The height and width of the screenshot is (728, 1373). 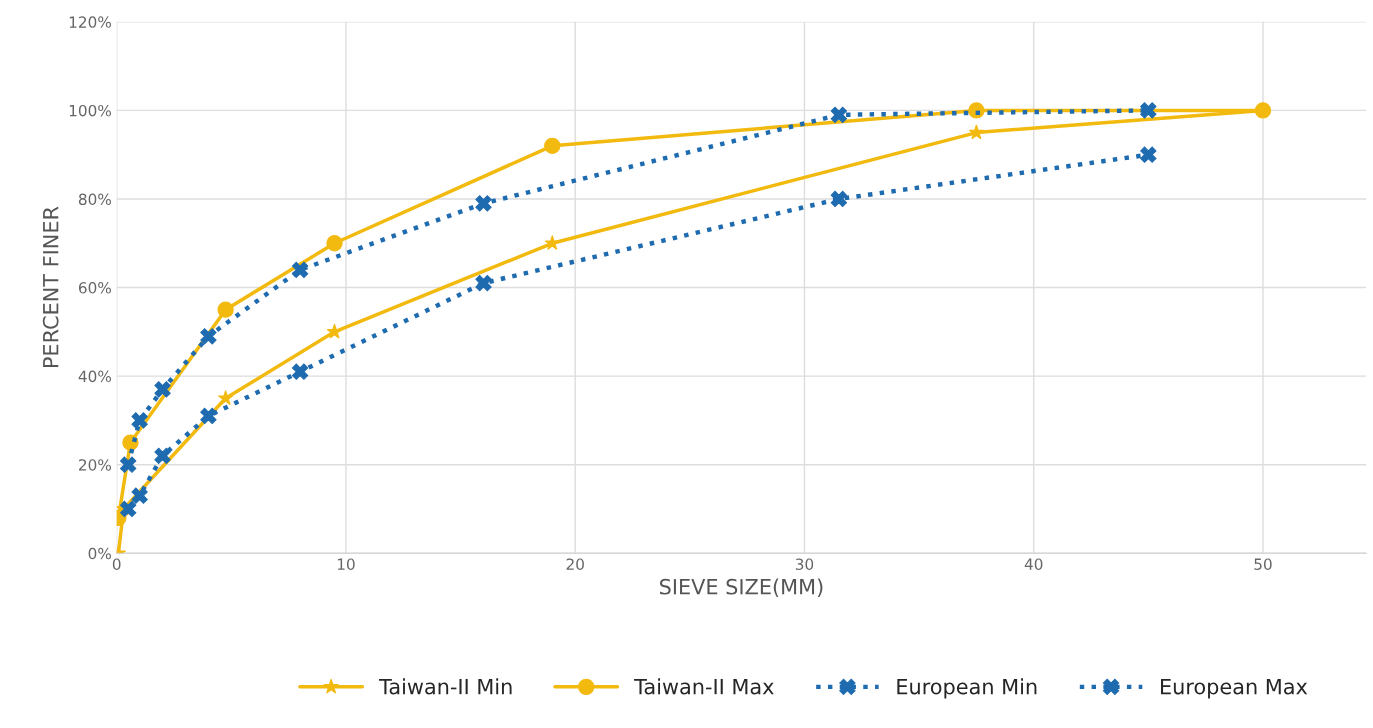 What do you see at coordinates (94, 288) in the screenshot?
I see `y-tick-label: 60%` at bounding box center [94, 288].